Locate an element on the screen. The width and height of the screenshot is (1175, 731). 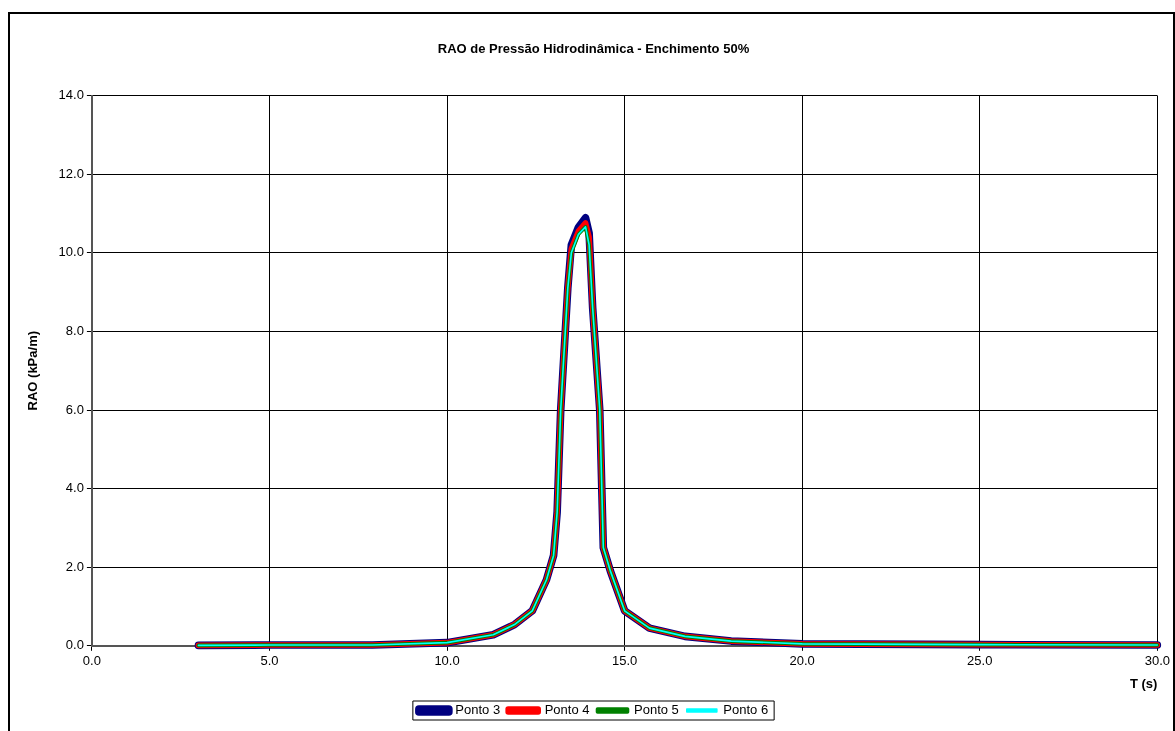
y-tick-label: 4.0 is located at coordinates (74, 488).